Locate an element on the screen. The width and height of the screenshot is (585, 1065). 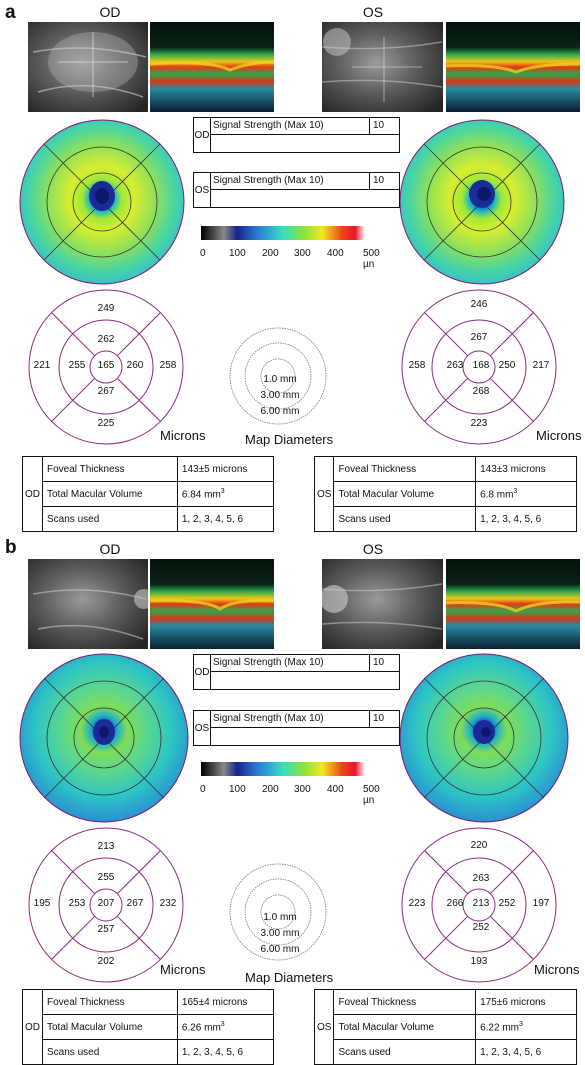
od-thickness-map is located at coordinates (102, 202).